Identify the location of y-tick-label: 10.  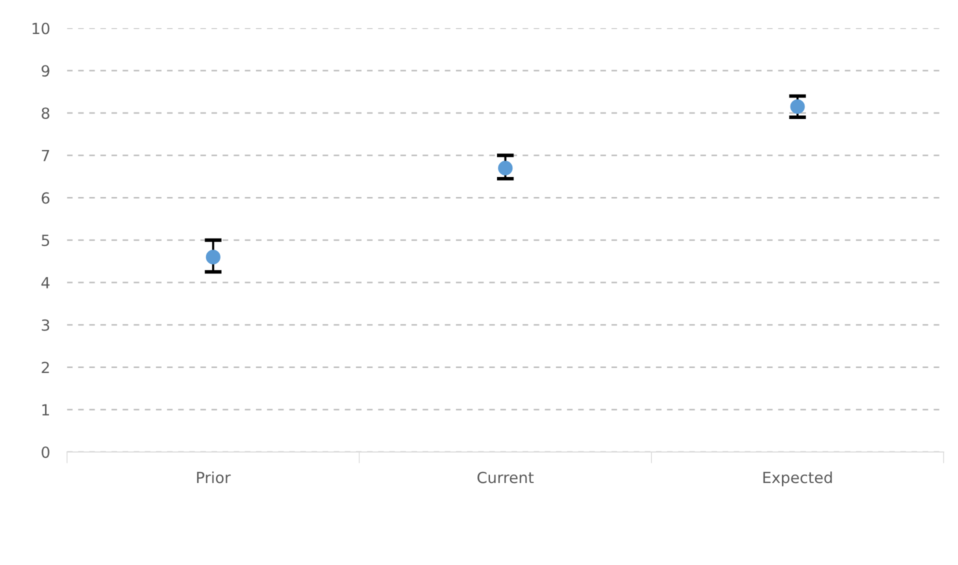
(41, 28).